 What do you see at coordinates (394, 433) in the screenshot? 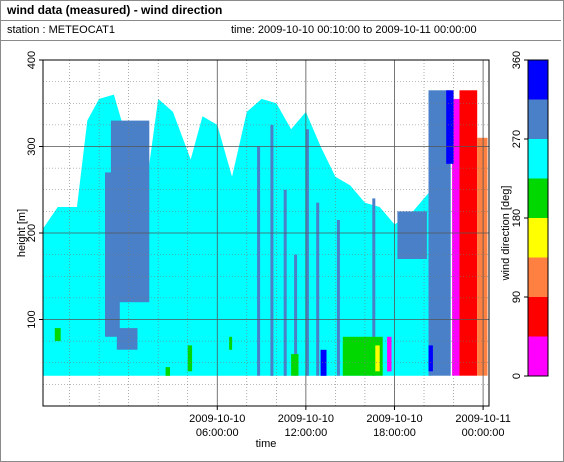
I see `x-tick-label-time-2: 18:00:00` at bounding box center [394, 433].